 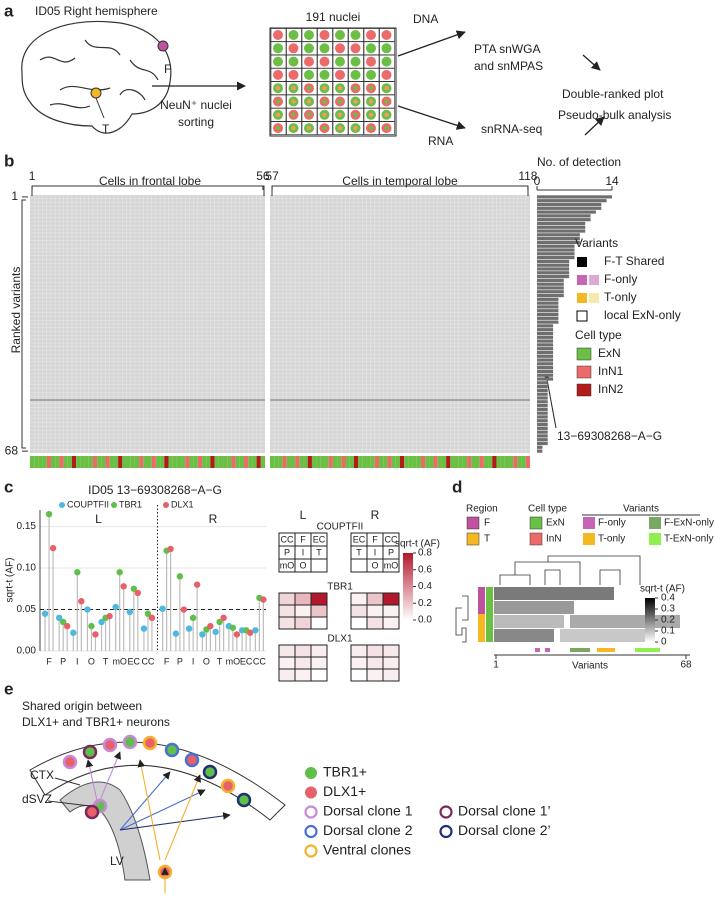 I want to click on method: snRNA-seq, so click(x=511, y=129).